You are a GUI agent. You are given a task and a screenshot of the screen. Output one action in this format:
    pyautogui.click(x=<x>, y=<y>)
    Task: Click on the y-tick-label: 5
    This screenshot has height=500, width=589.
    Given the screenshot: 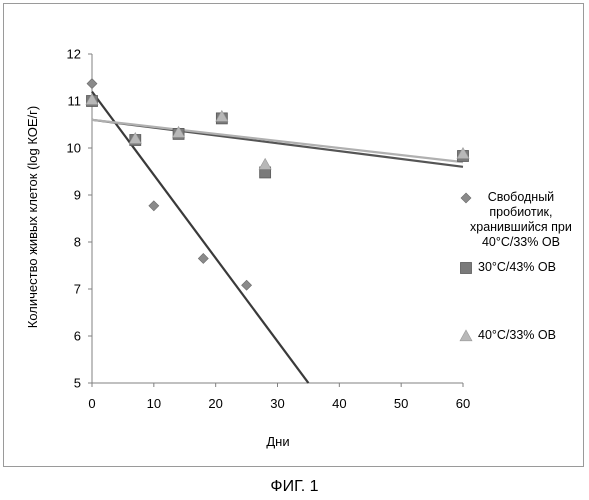 What is the action you would take?
    pyautogui.click(x=77, y=383)
    